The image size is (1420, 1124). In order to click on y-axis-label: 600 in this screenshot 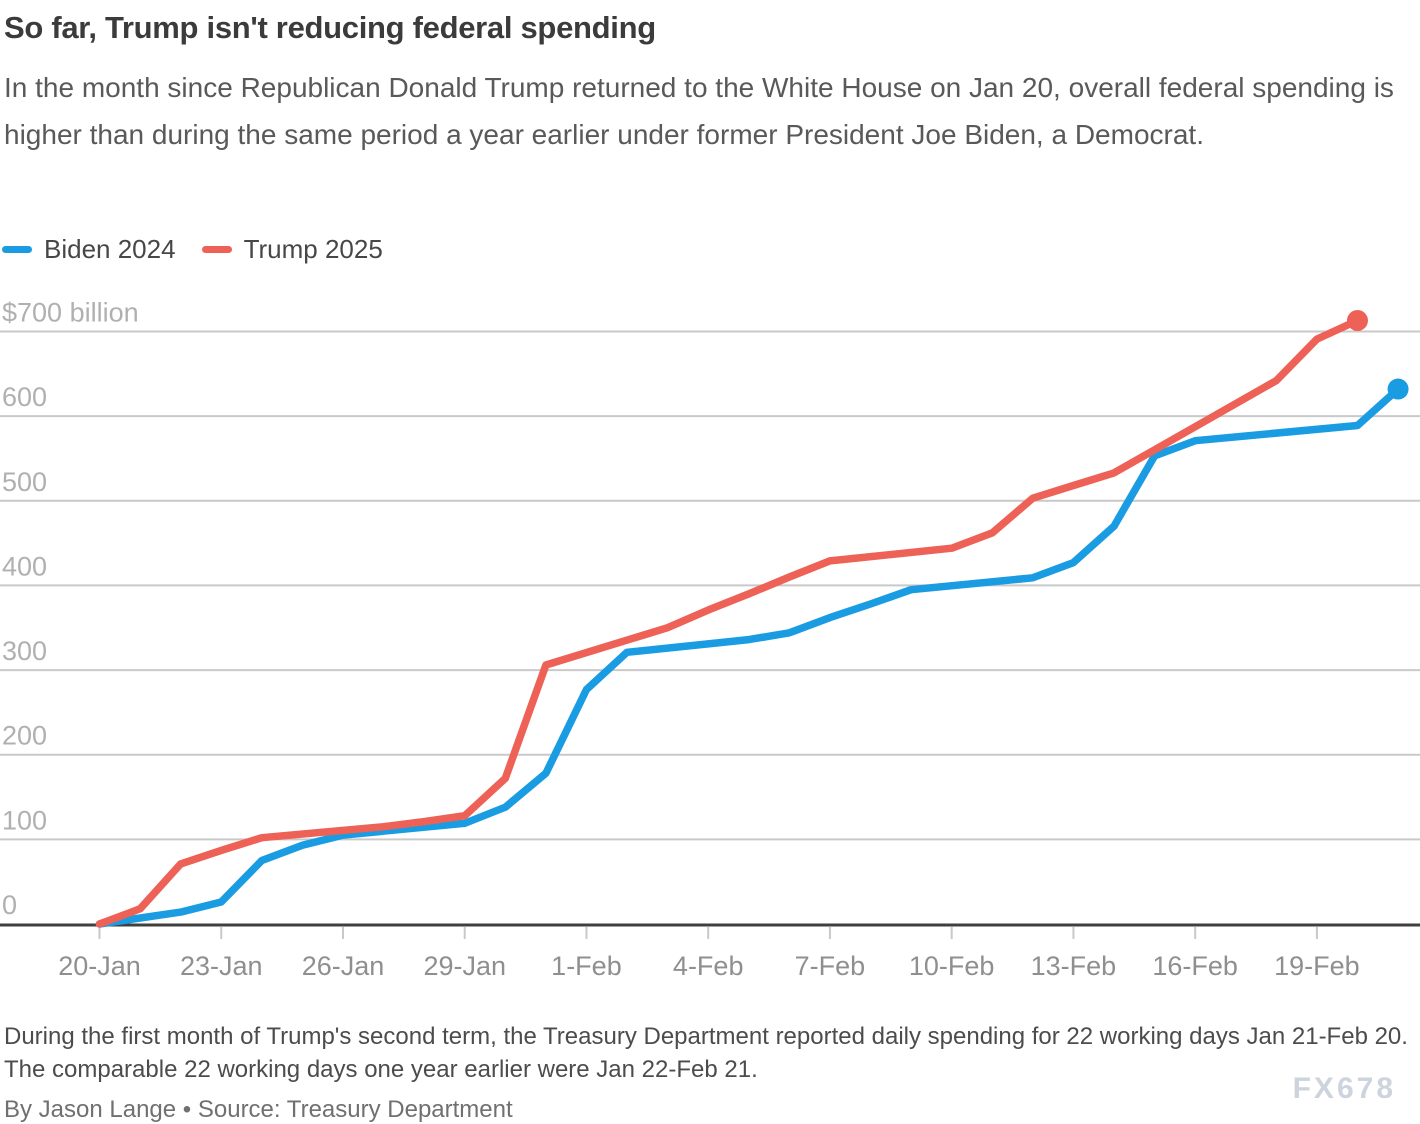, I will do `click(24, 397)`.